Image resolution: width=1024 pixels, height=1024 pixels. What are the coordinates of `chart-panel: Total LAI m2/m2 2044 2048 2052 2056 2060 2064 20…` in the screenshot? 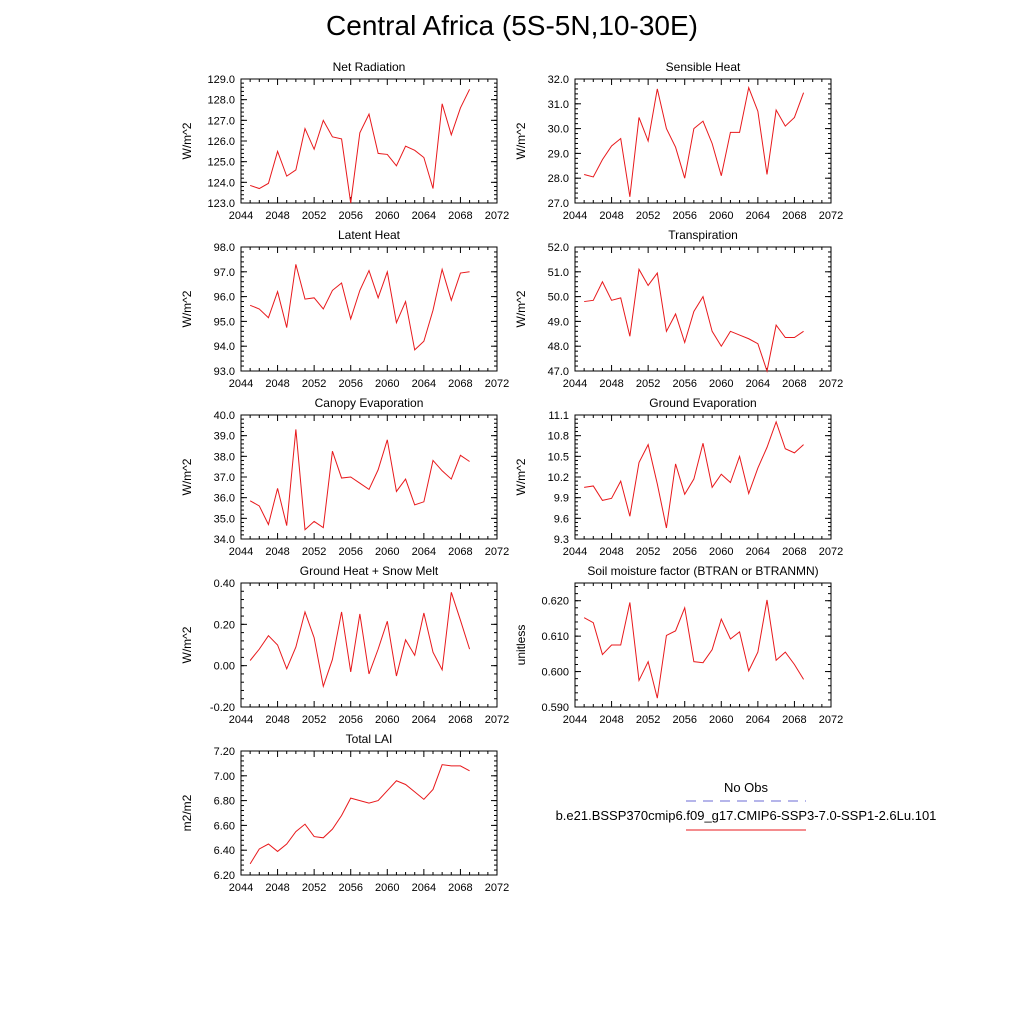 It's located at (344, 813).